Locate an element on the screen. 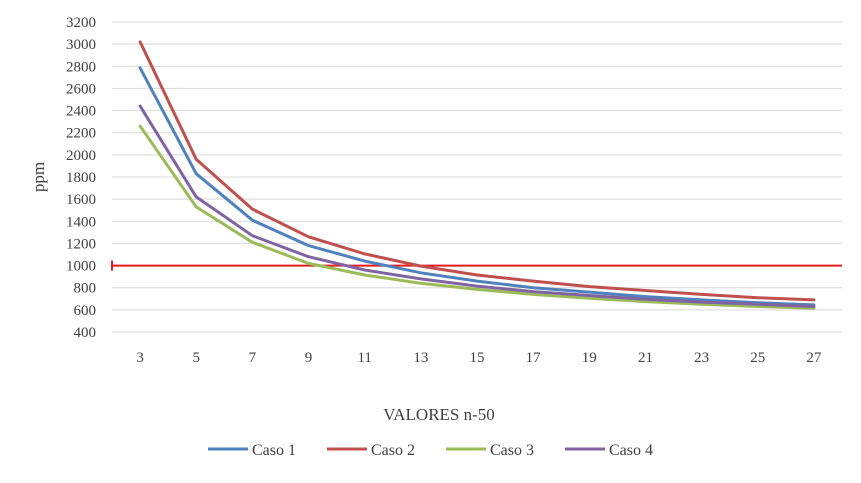 Image resolution: width=861 pixels, height=483 pixels. y-tick-label: 600 is located at coordinates (85, 311).